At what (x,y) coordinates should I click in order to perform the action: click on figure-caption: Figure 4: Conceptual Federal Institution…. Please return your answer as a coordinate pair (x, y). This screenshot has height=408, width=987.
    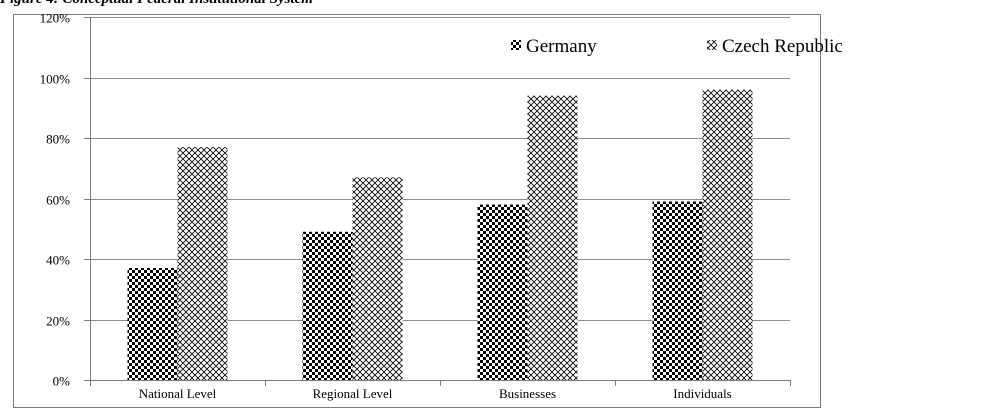
    Looking at the image, I should click on (156, 4).